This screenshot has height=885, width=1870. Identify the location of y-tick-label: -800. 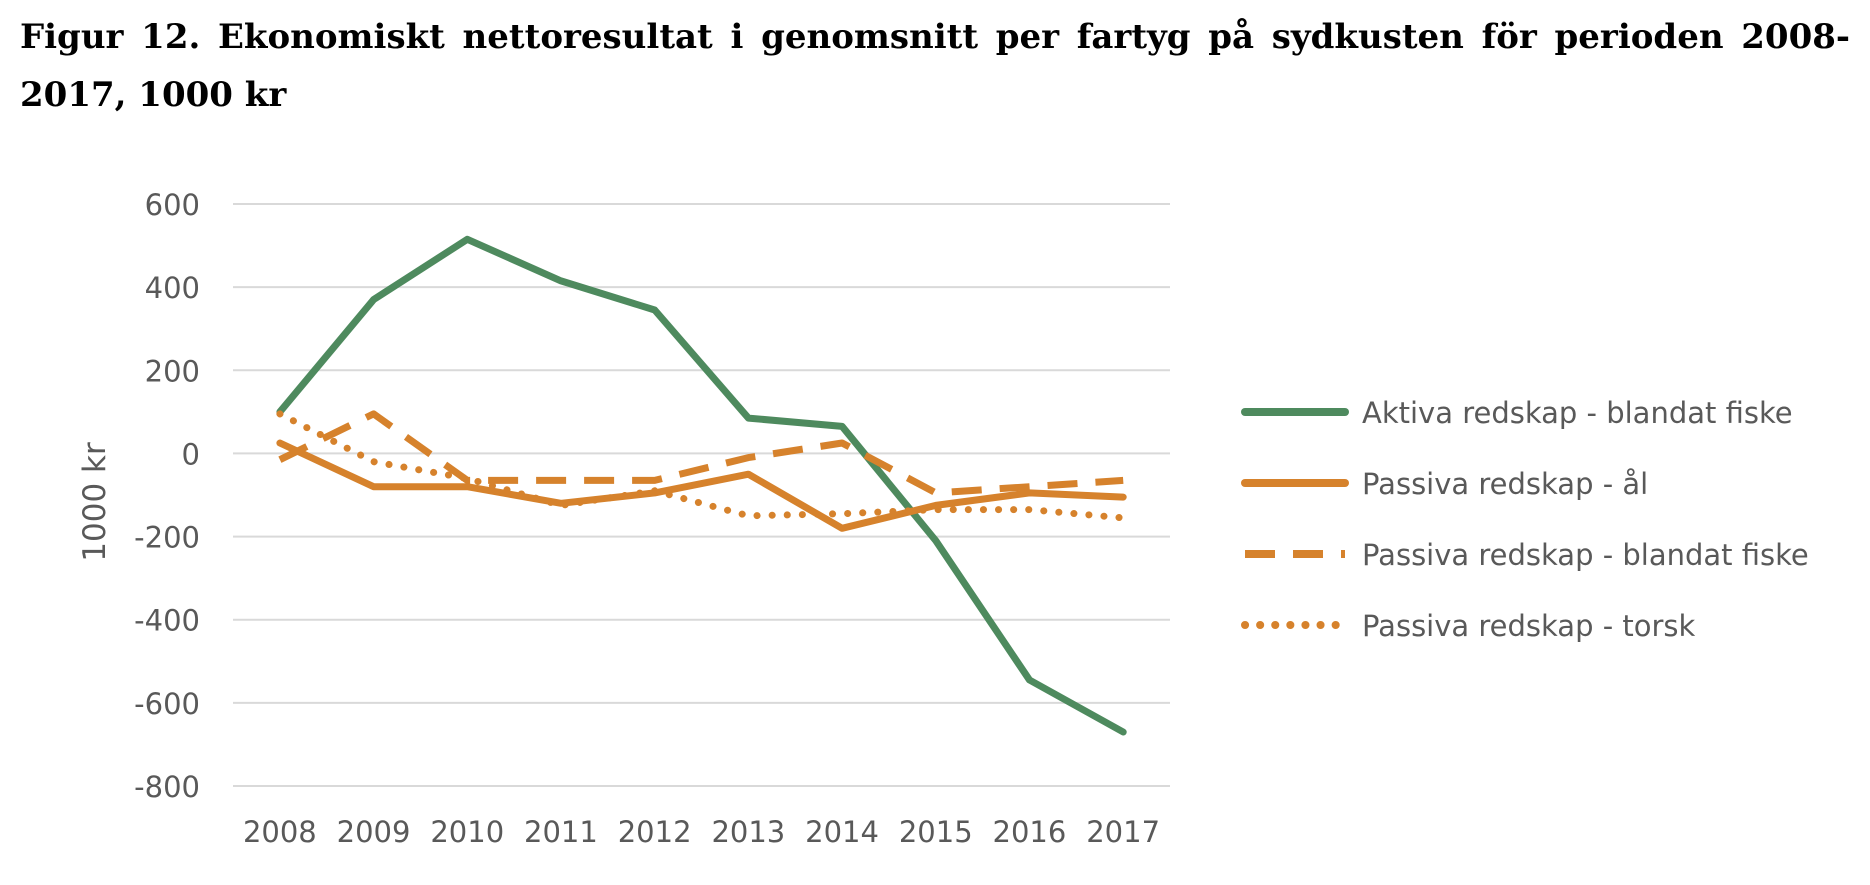
(167, 787).